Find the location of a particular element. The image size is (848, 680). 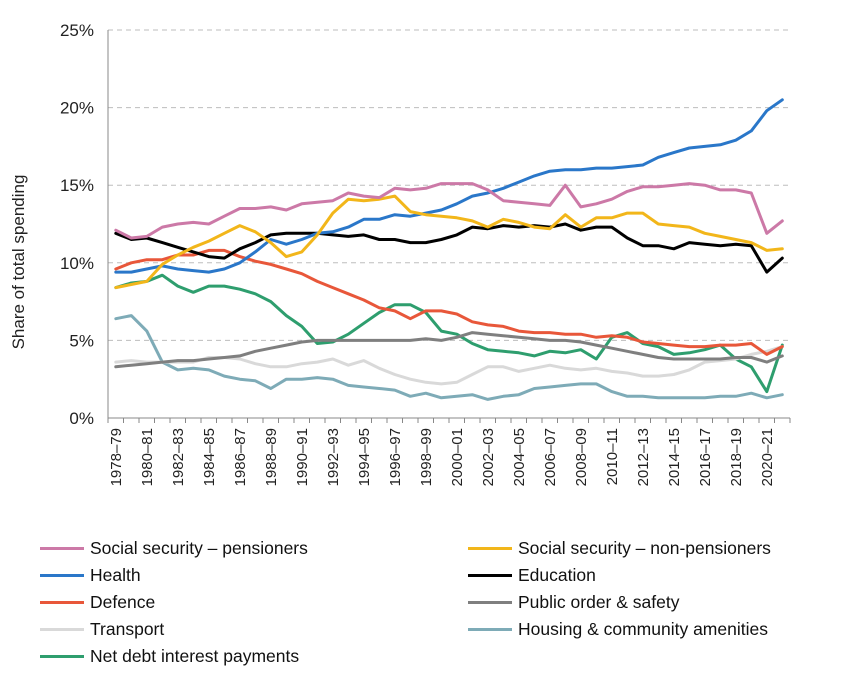

y-axis-tick-labels: 0% 5% 10% 15% 20% 25% is located at coordinates (77, 224).